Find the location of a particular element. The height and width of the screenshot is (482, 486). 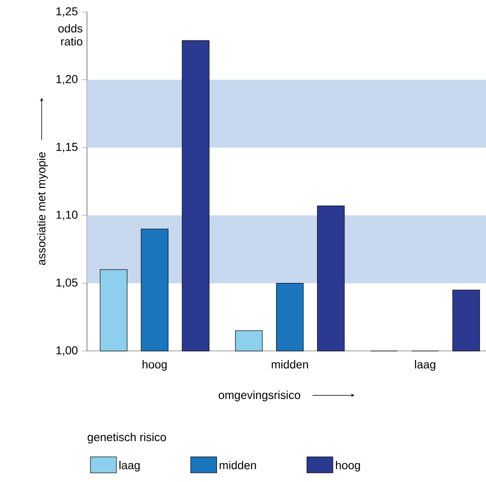

y-tick-label: 1,20 is located at coordinates (67, 80).